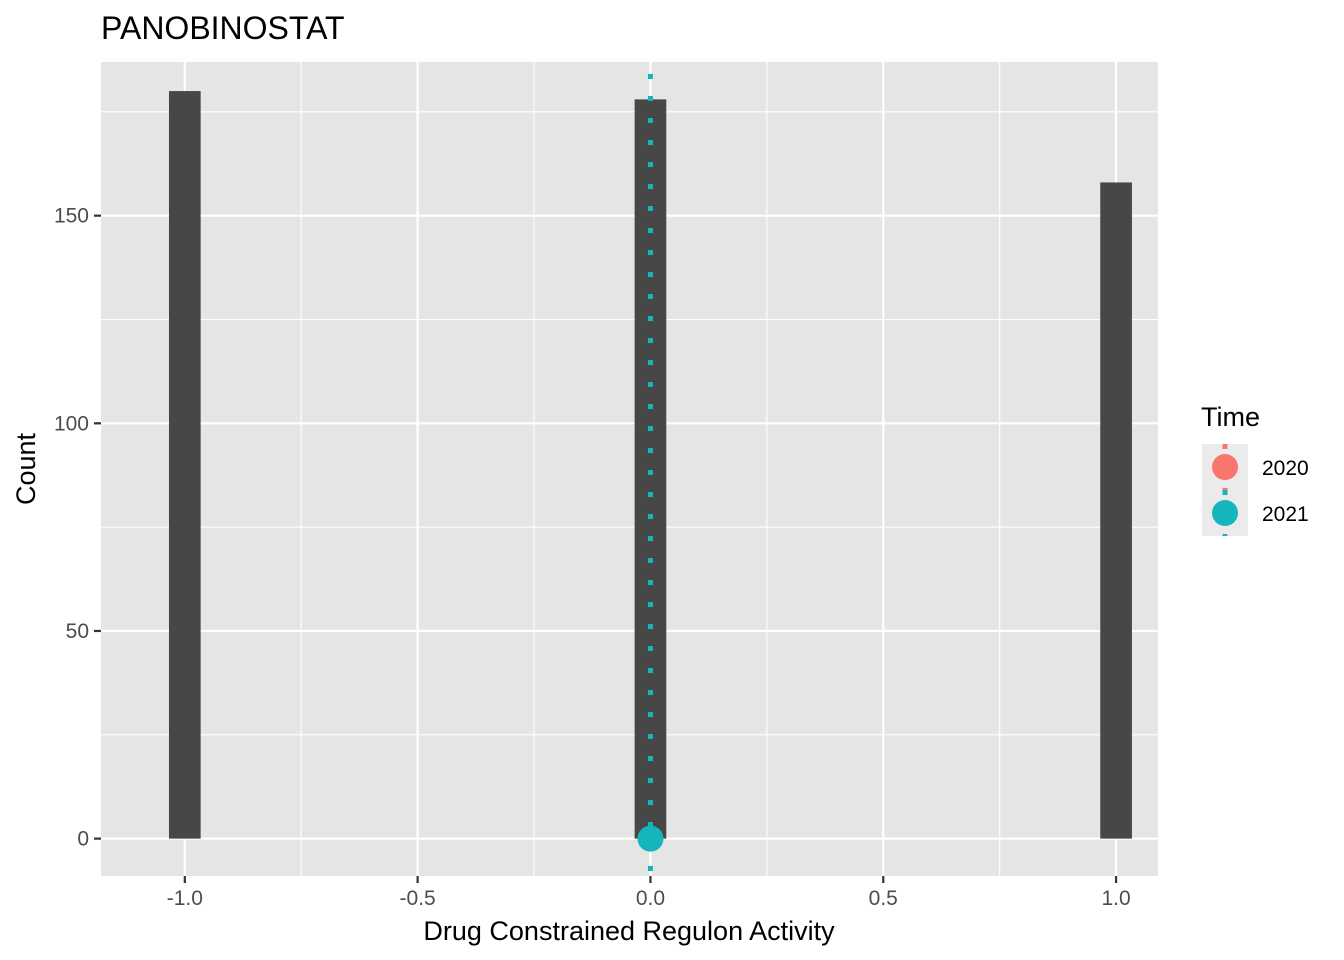 The width and height of the screenshot is (1344, 960). I want to click on x-axis: -1.0 -0.5 0.0 0.5 1.0, so click(649, 893).